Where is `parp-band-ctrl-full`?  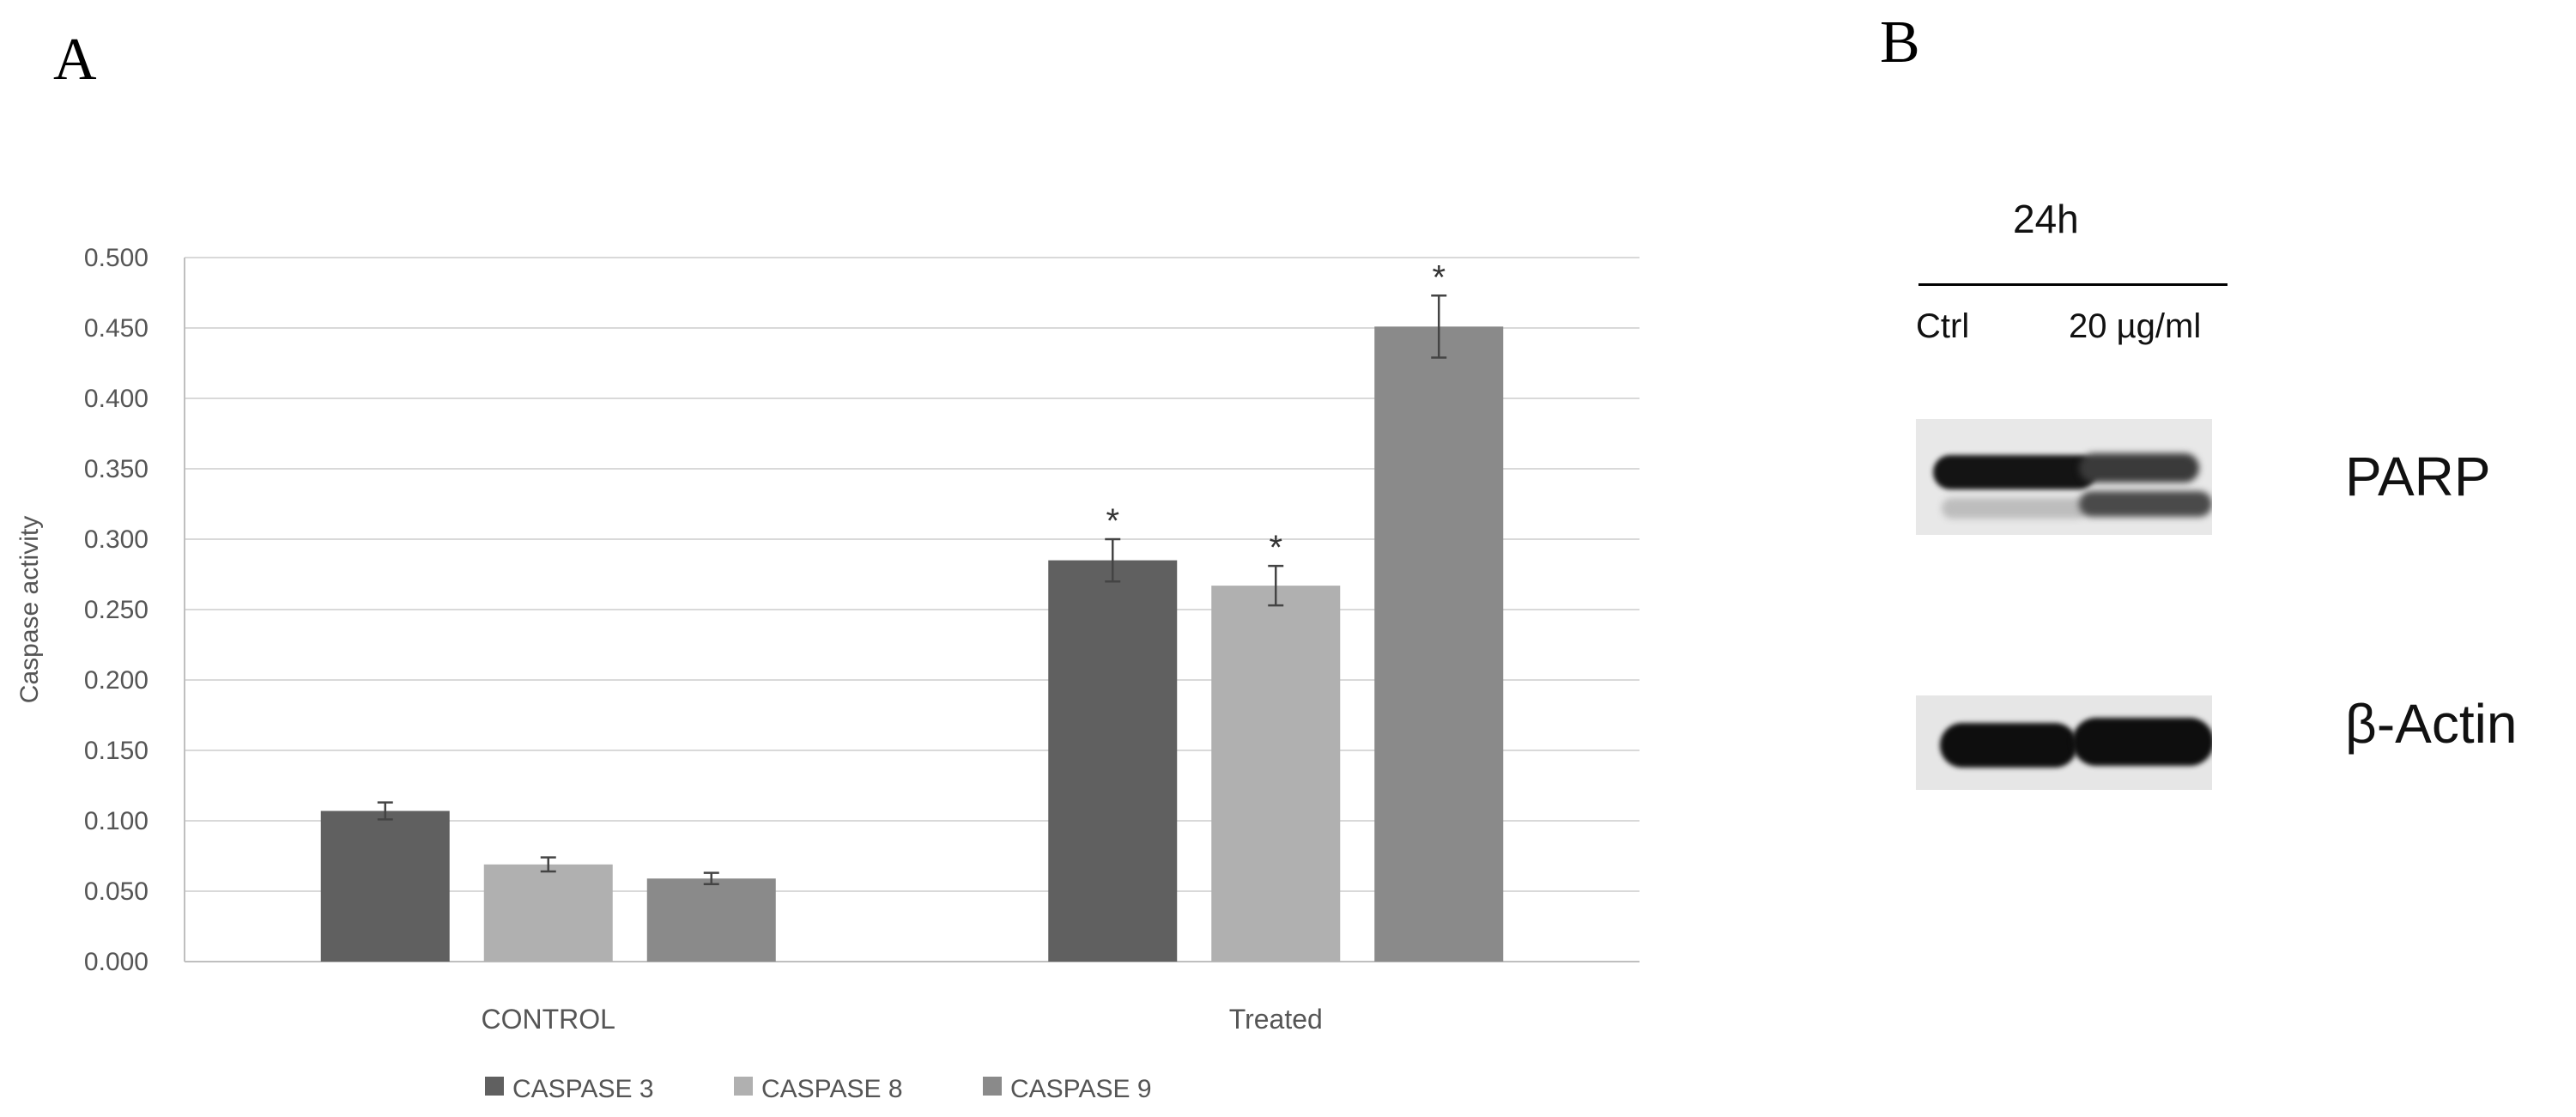 parp-band-ctrl-full is located at coordinates (2014, 472).